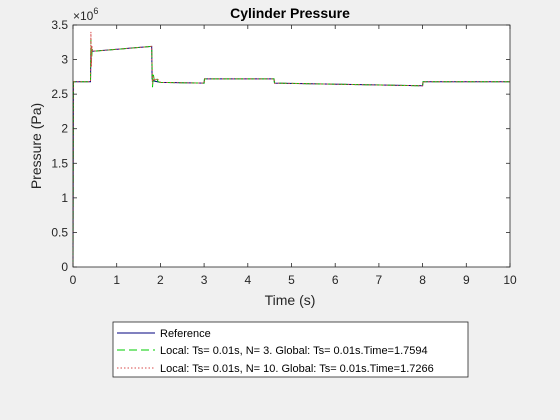 Image resolution: width=560 pixels, height=420 pixels. What do you see at coordinates (379, 280) in the screenshot?
I see `x-tick-label: 7` at bounding box center [379, 280].